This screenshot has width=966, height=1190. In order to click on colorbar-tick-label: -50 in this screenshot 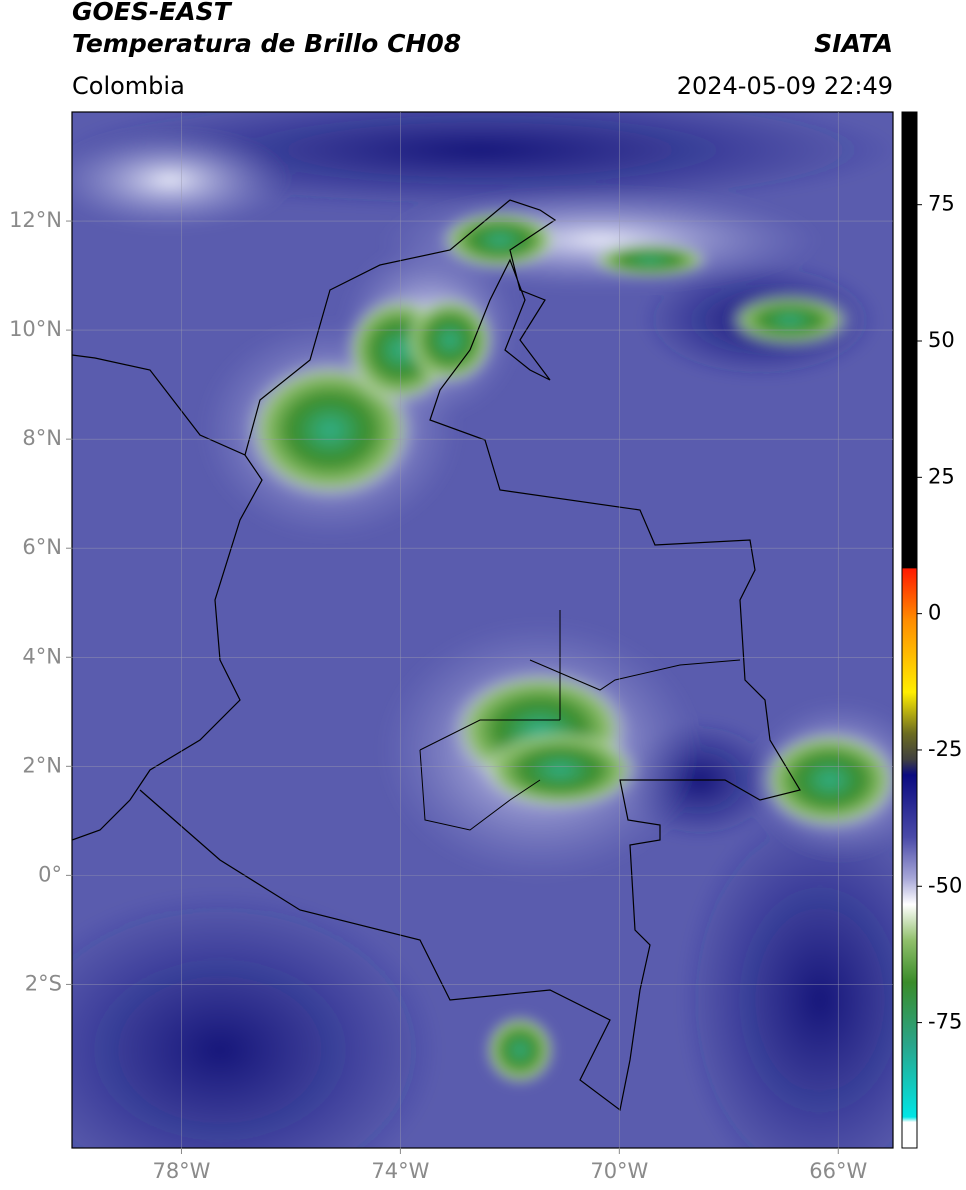, I will do `click(945, 885)`.